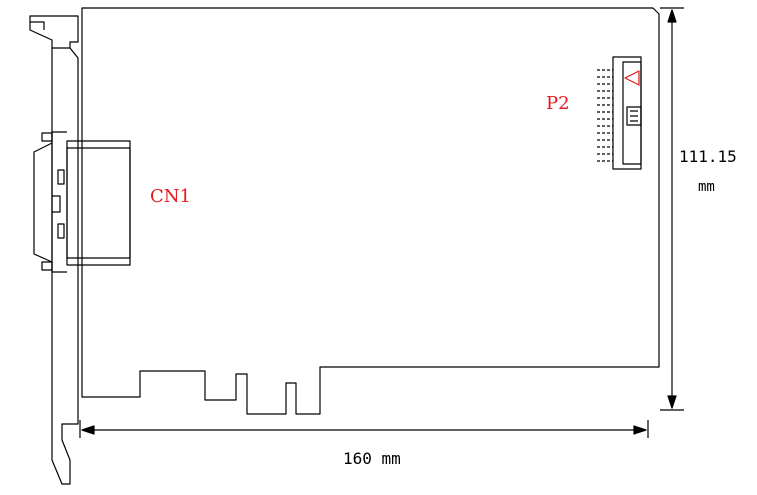  I want to click on height-unit: mm, so click(706, 187).